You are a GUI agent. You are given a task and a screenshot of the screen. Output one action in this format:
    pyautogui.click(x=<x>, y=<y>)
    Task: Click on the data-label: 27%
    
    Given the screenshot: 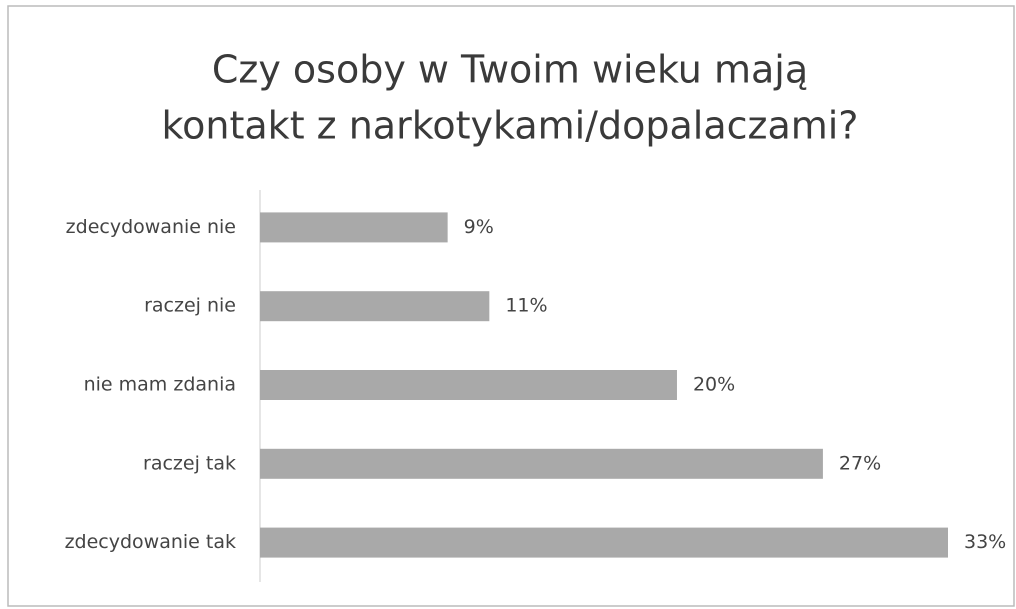 What is the action you would take?
    pyautogui.click(x=860, y=463)
    